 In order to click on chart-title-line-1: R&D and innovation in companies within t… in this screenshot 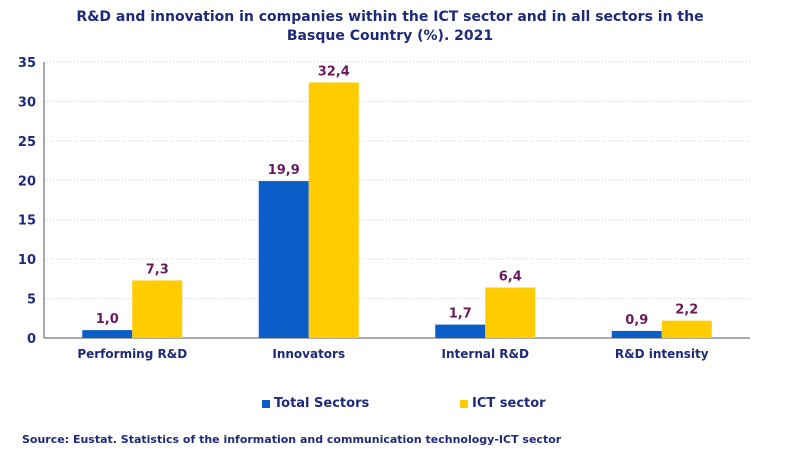, I will do `click(390, 17)`.